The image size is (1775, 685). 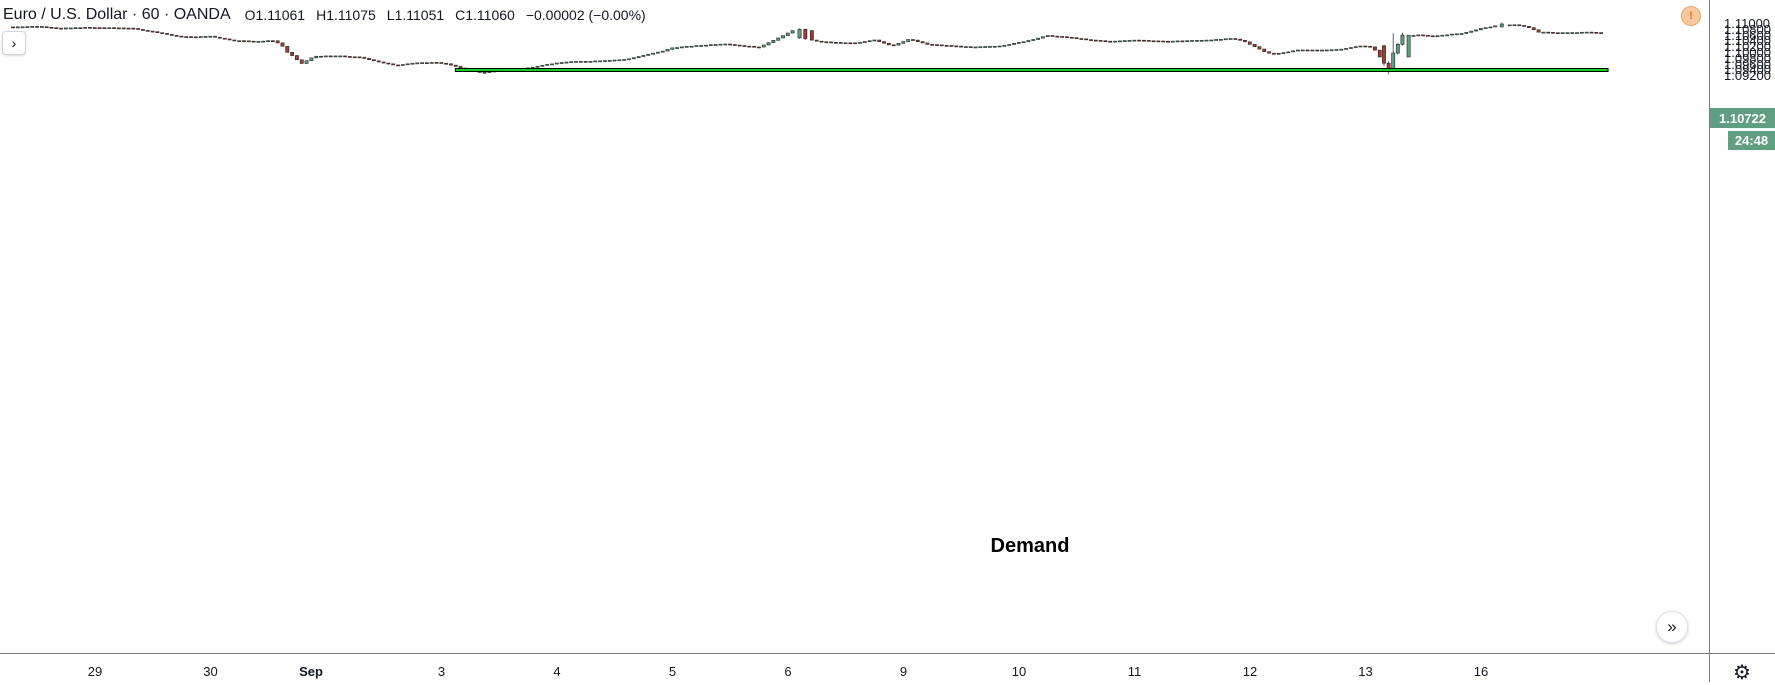 What do you see at coordinates (1709, 341) in the screenshot?
I see `price-scale-border` at bounding box center [1709, 341].